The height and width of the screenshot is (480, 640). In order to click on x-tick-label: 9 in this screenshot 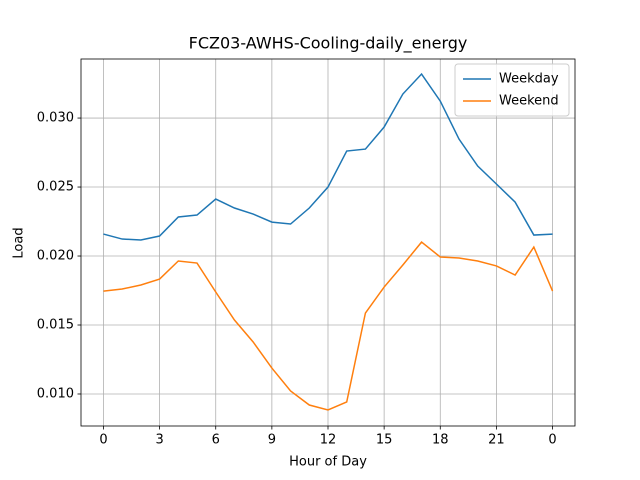, I will do `click(272, 440)`.